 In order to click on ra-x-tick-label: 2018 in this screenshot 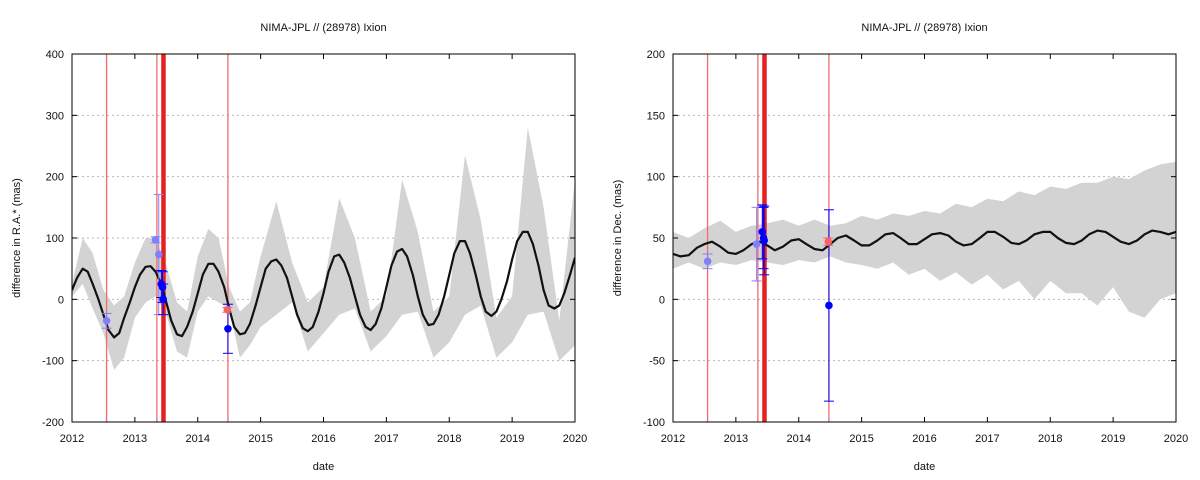, I will do `click(449, 439)`.